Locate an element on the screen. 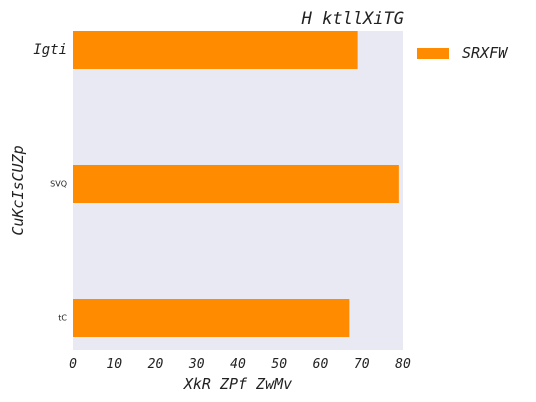 Image resolution: width=536 pixels, height=402 pixels. y-tick-labels: Igti SVQ tC is located at coordinates (50, 182).